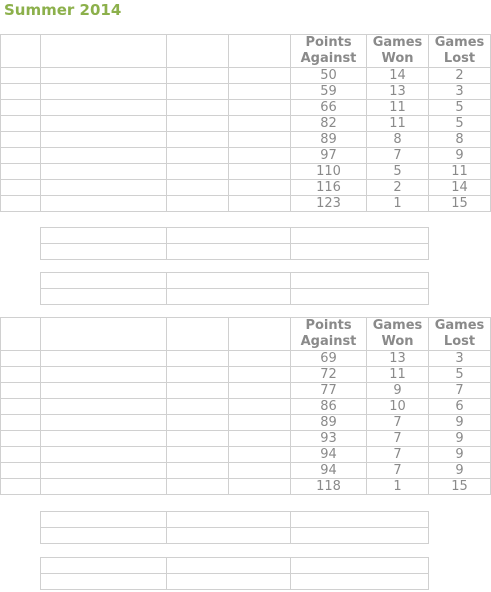 The width and height of the screenshot is (491, 592). Describe the element at coordinates (397, 51) in the screenshot. I see `header-games-won: Games Won` at that location.